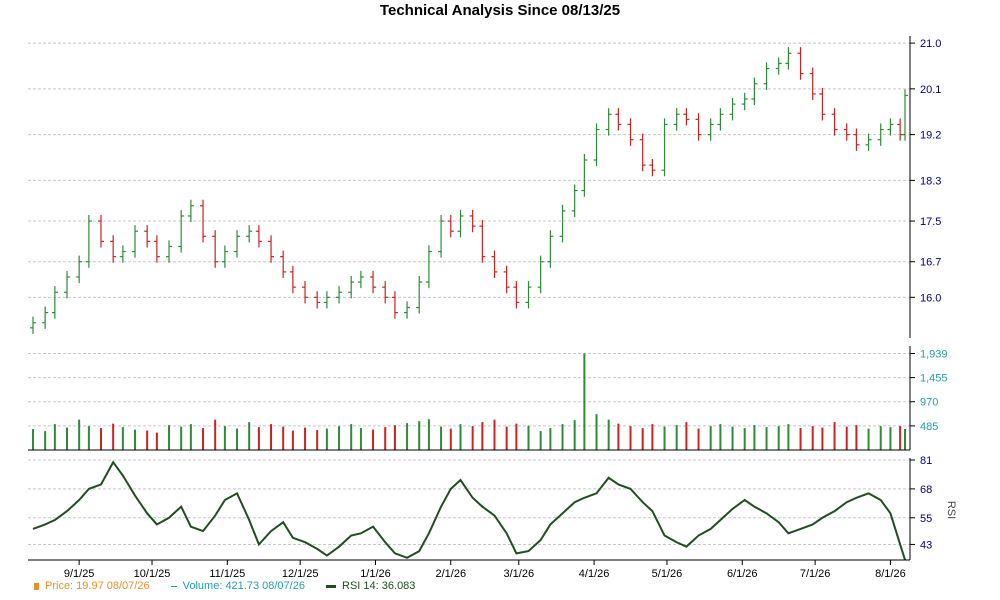 This screenshot has width=1000, height=600. Describe the element at coordinates (227, 574) in the screenshot. I see `x-tick-label: 11/1/25` at that location.